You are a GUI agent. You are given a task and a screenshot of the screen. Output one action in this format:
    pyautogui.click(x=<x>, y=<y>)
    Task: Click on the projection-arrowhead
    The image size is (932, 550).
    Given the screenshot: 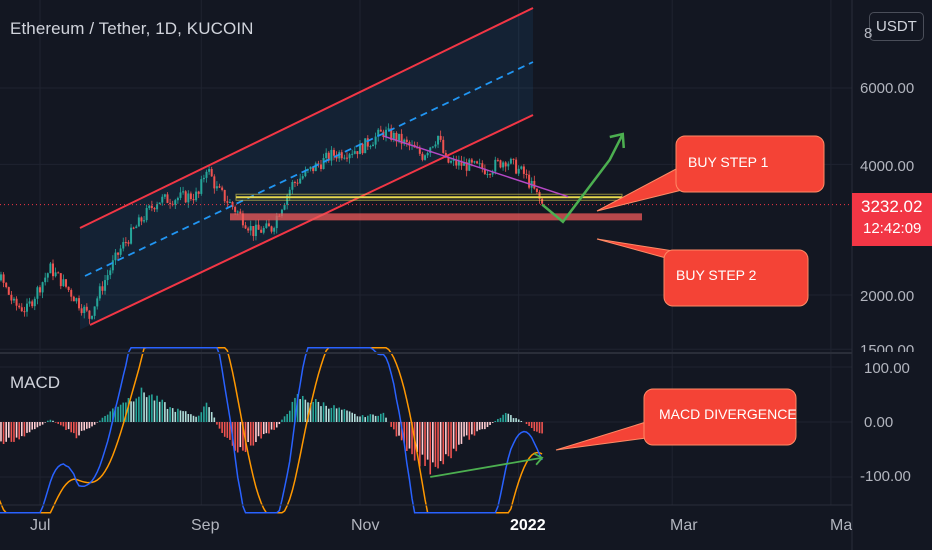 What is the action you would take?
    pyautogui.click(x=617, y=140)
    